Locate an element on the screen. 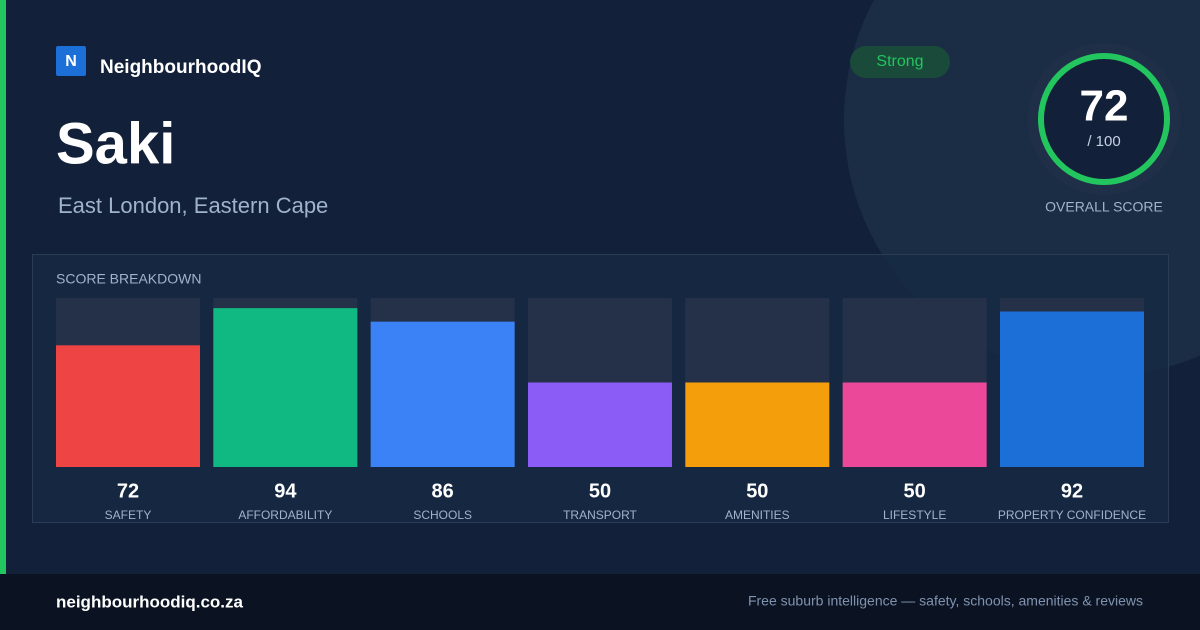 This screenshot has height=630, width=1200. category-label: SAFETY is located at coordinates (128, 515).